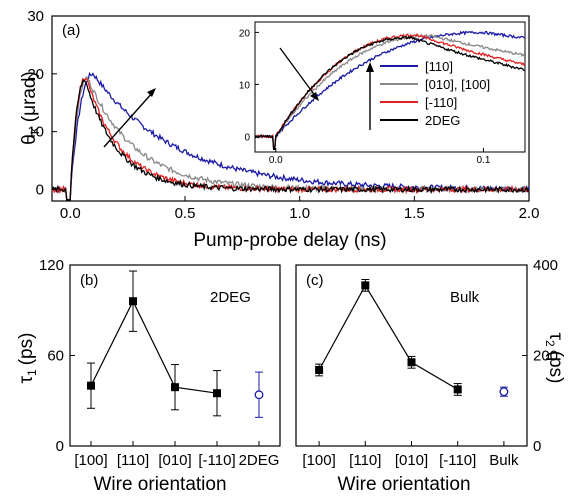  I want to click on legend-label-4: 2DEG, so click(442, 120).